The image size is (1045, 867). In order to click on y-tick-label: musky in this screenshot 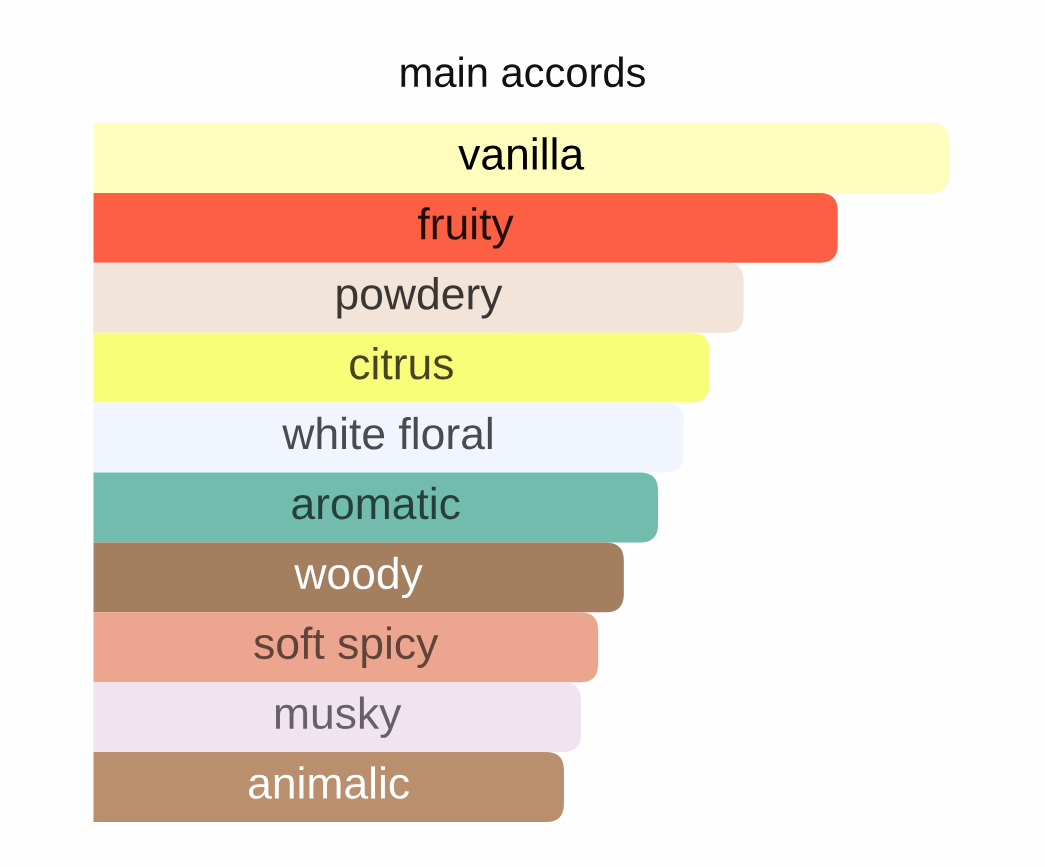, I will do `click(338, 717)`.